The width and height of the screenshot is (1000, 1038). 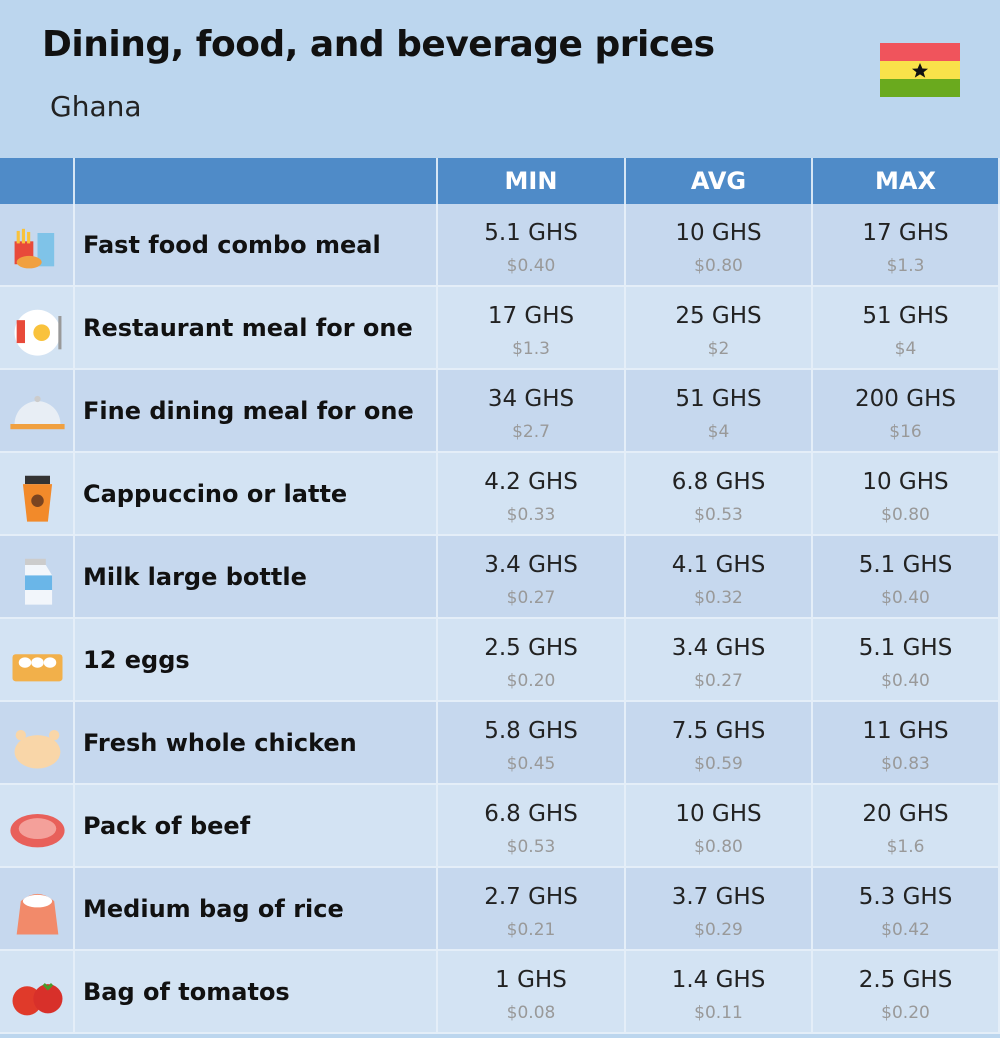 What do you see at coordinates (256, 181) in the screenshot?
I see `header-cell` at bounding box center [256, 181].